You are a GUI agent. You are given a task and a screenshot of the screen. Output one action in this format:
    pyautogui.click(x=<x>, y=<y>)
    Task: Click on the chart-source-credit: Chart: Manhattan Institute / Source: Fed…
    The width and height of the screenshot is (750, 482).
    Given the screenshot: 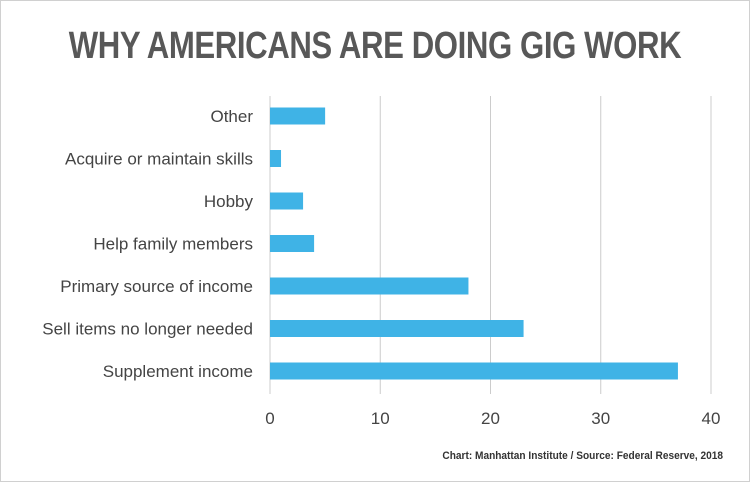 What is the action you would take?
    pyautogui.click(x=582, y=456)
    